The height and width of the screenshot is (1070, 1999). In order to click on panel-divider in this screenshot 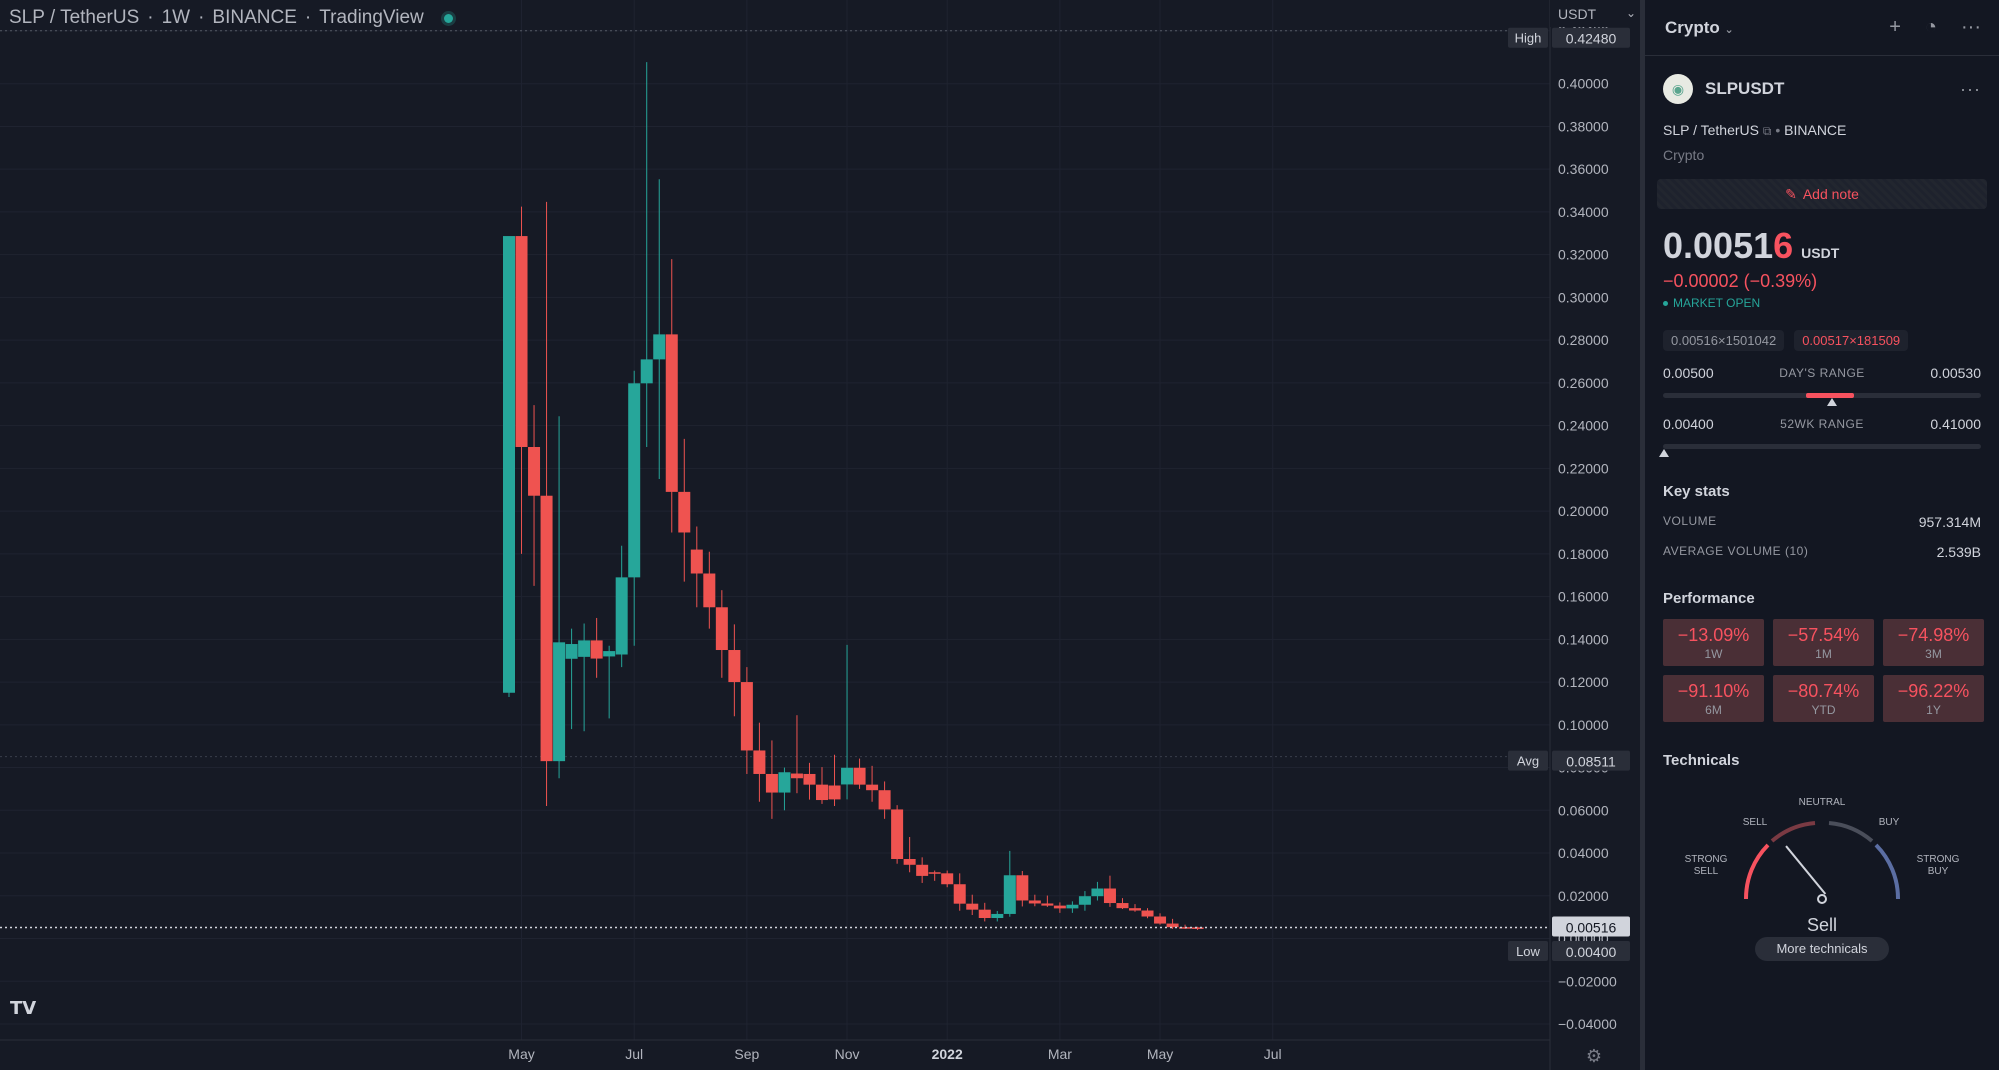, I will do `click(1642, 535)`.